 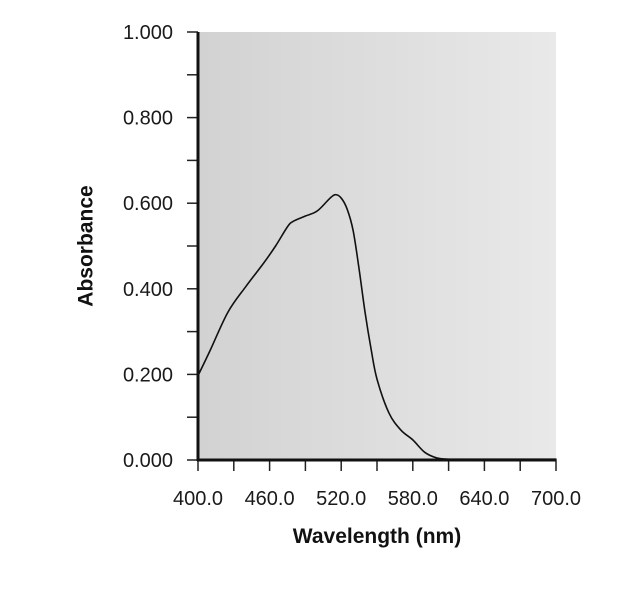 I want to click on y-tick-label: 1.000, so click(x=148, y=33).